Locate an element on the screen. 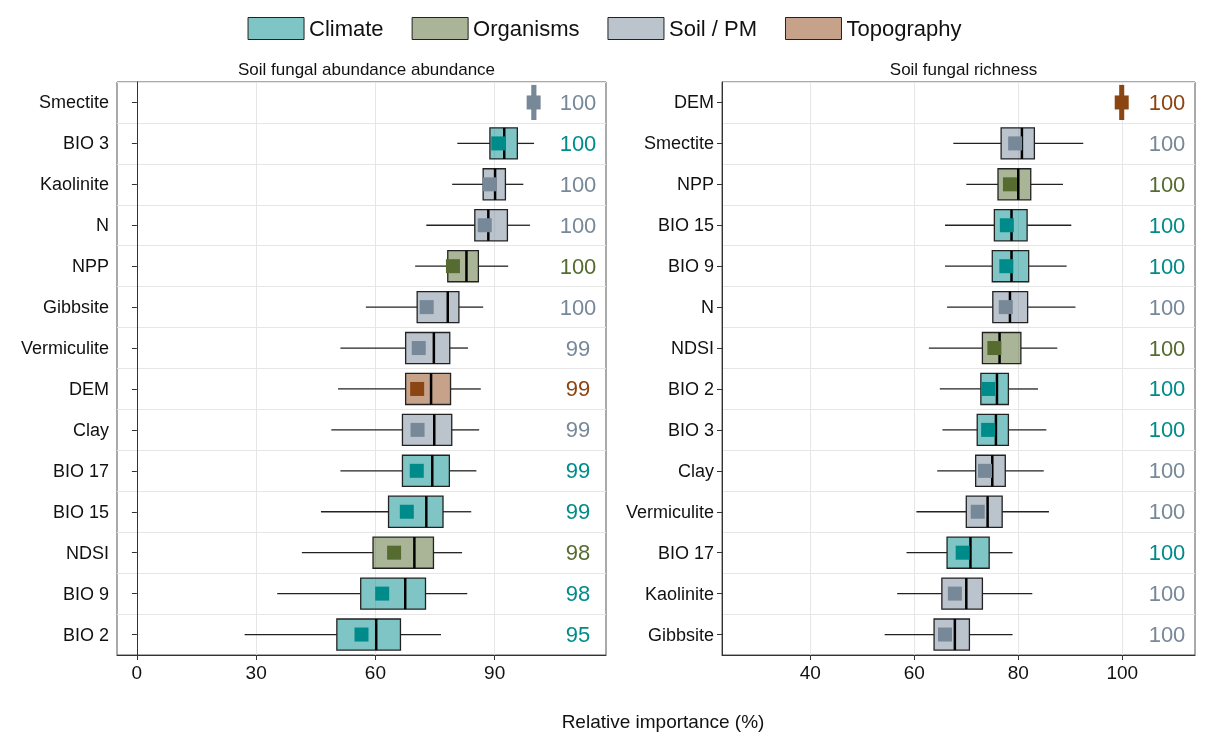  x-tick-label: 0 is located at coordinates (137, 672).